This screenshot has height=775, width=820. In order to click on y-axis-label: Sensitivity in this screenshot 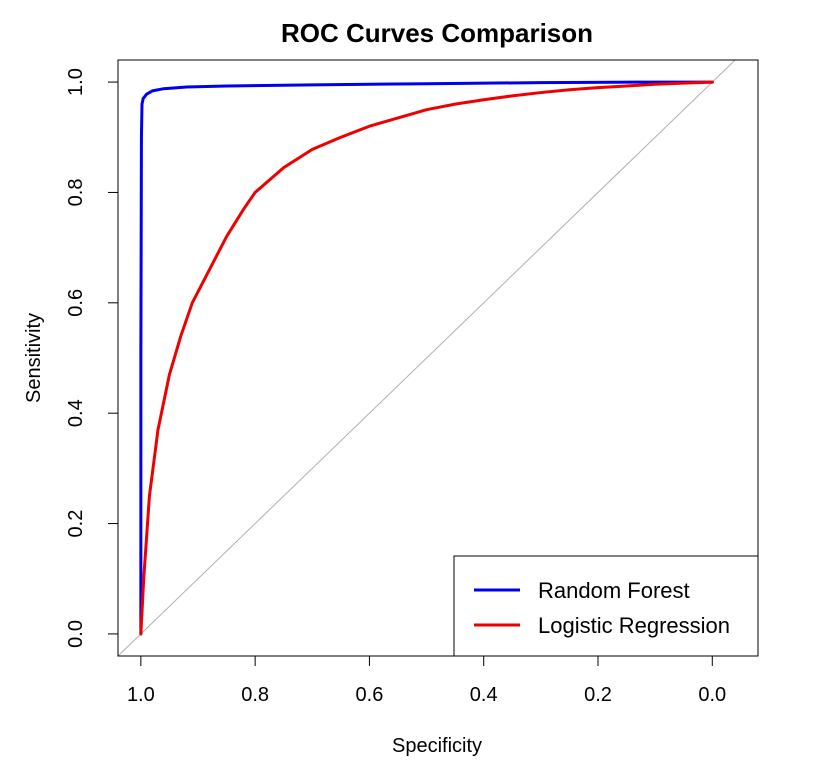, I will do `click(34, 358)`.